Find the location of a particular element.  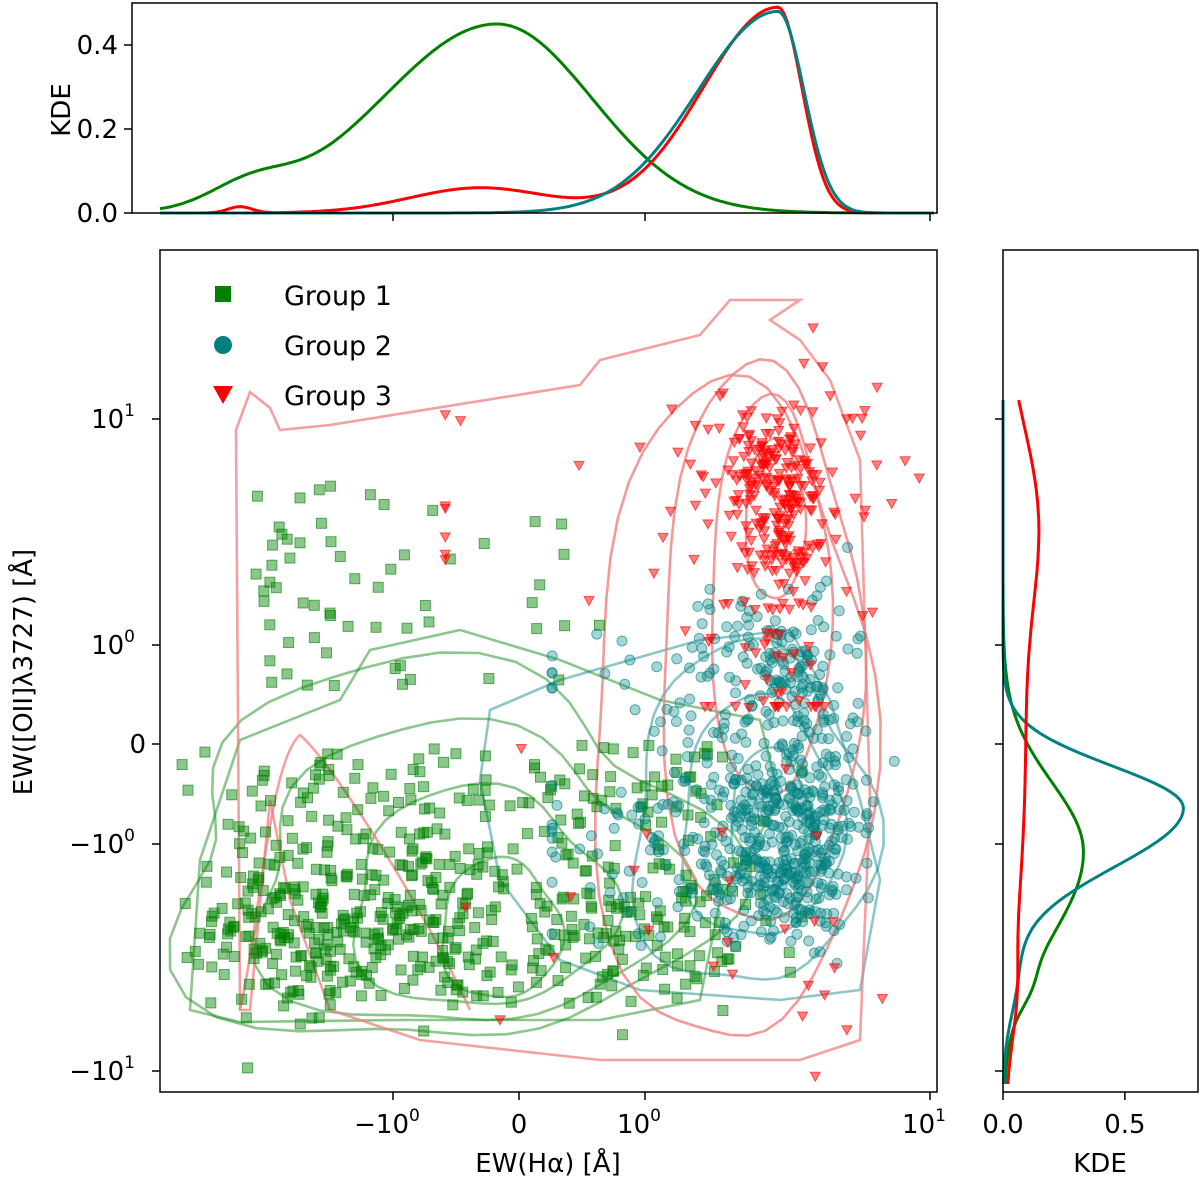

contour-group1 is located at coordinates (474, 869).